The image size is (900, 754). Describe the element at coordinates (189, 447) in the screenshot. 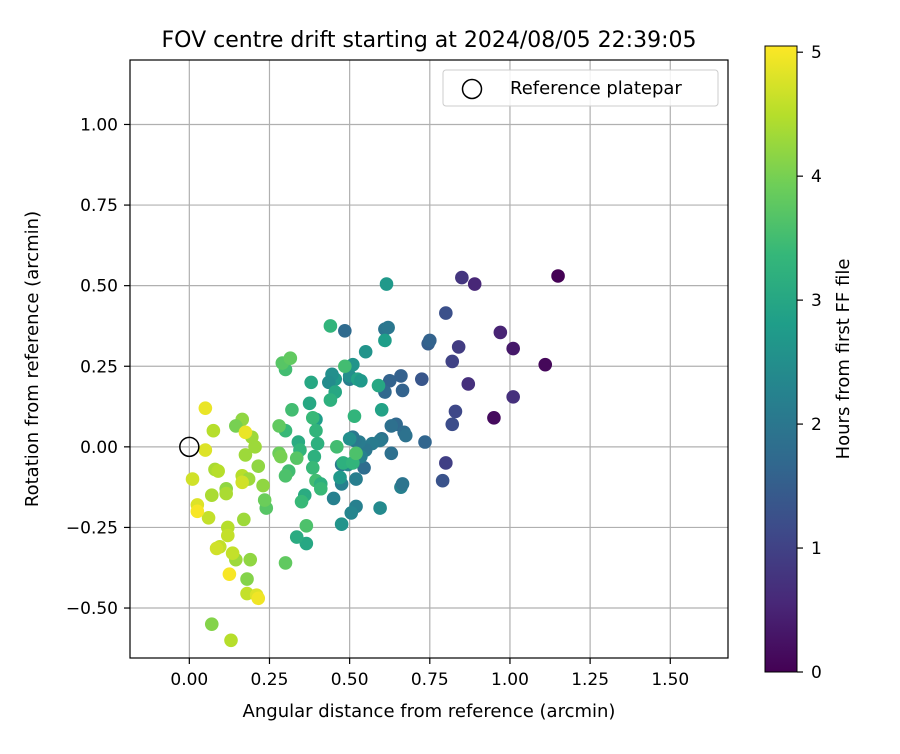

I see `reference-platepar-marker` at that location.